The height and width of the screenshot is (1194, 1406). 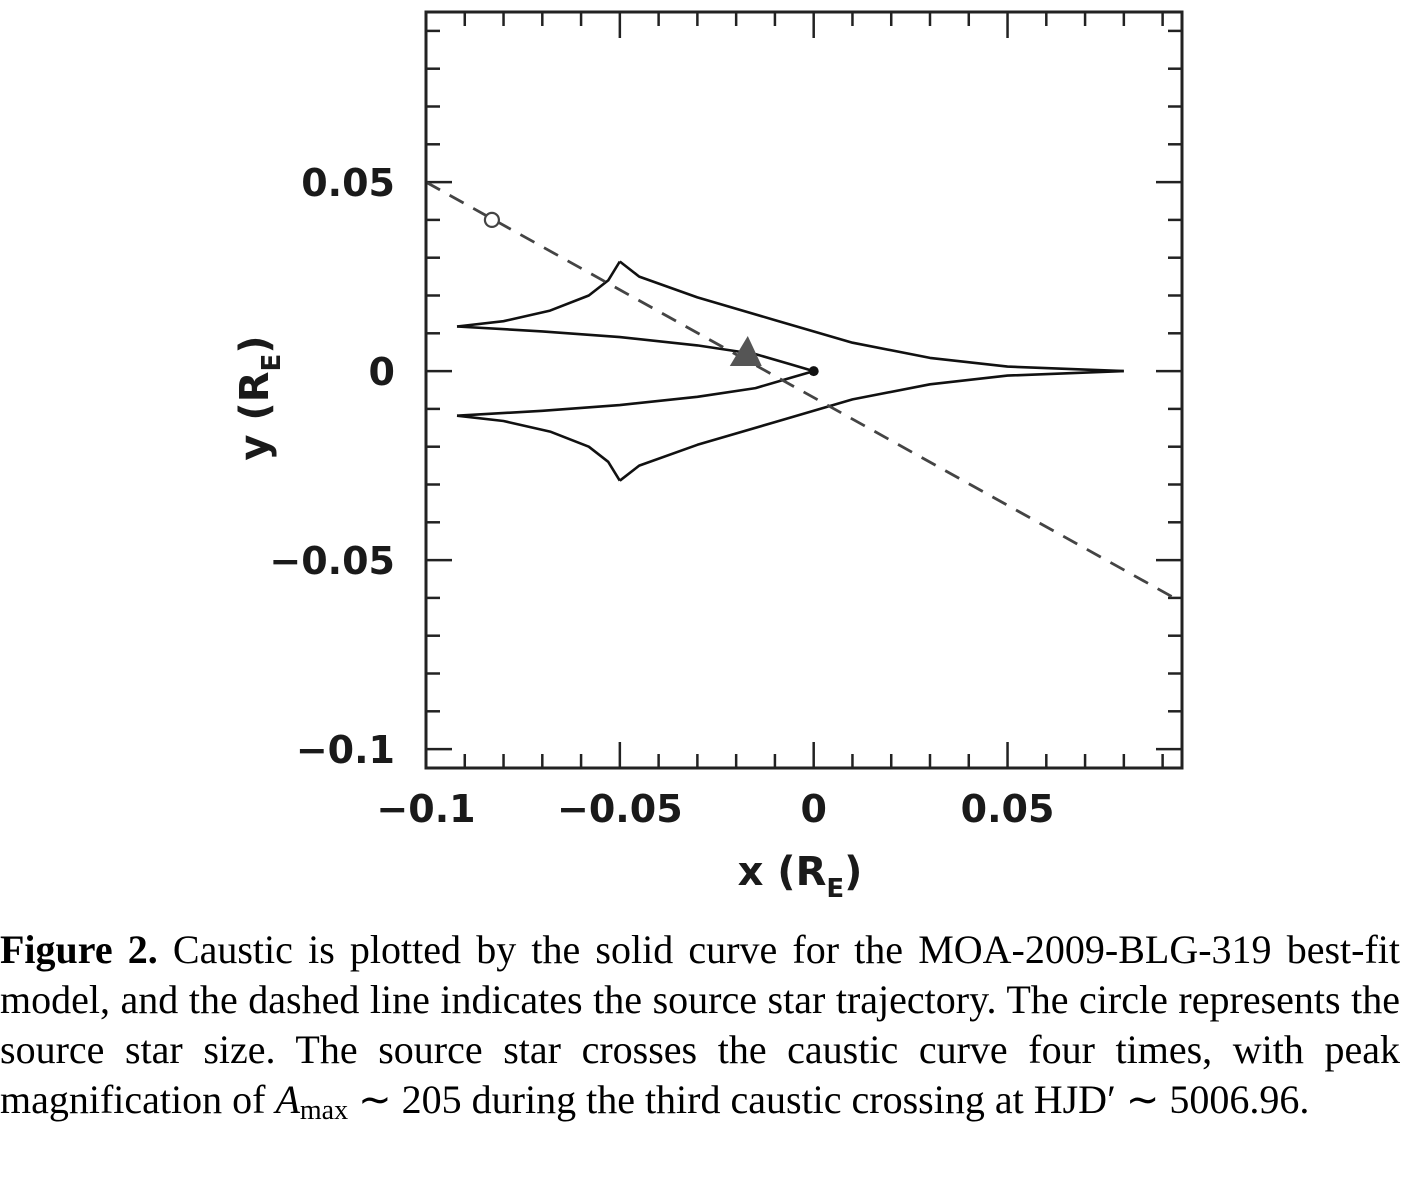 What do you see at coordinates (813, 809) in the screenshot?
I see `x-tick-label: 0` at bounding box center [813, 809].